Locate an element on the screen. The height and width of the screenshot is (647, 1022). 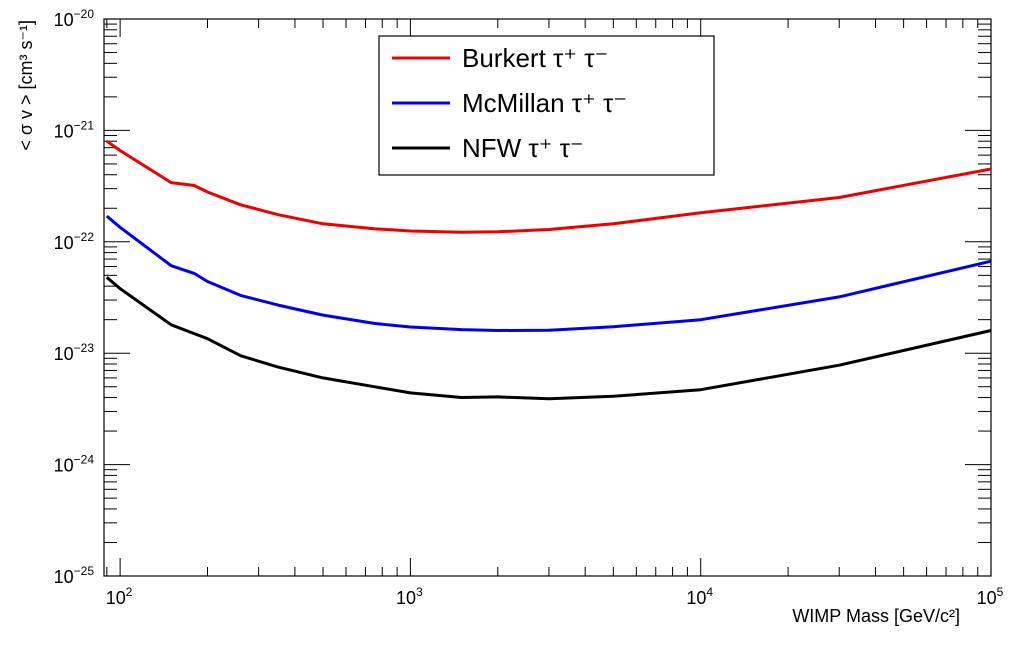
x-tick-label: 10³ is located at coordinates (409, 596).